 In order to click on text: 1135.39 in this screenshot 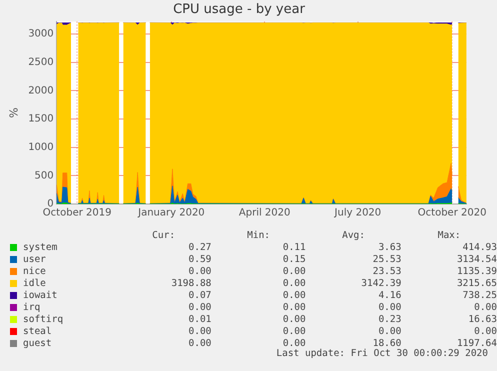, I will do `click(476, 272)`.